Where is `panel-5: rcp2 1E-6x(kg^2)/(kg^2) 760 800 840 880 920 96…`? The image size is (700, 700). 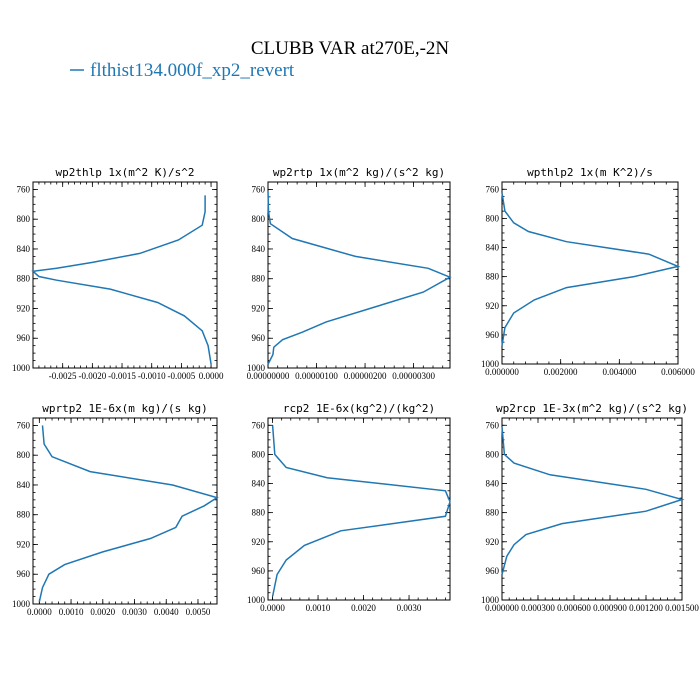 panel-5: rcp2 1E-6x(kg^2)/(kg^2) 760 800 840 880 920 96… is located at coordinates (349, 507).